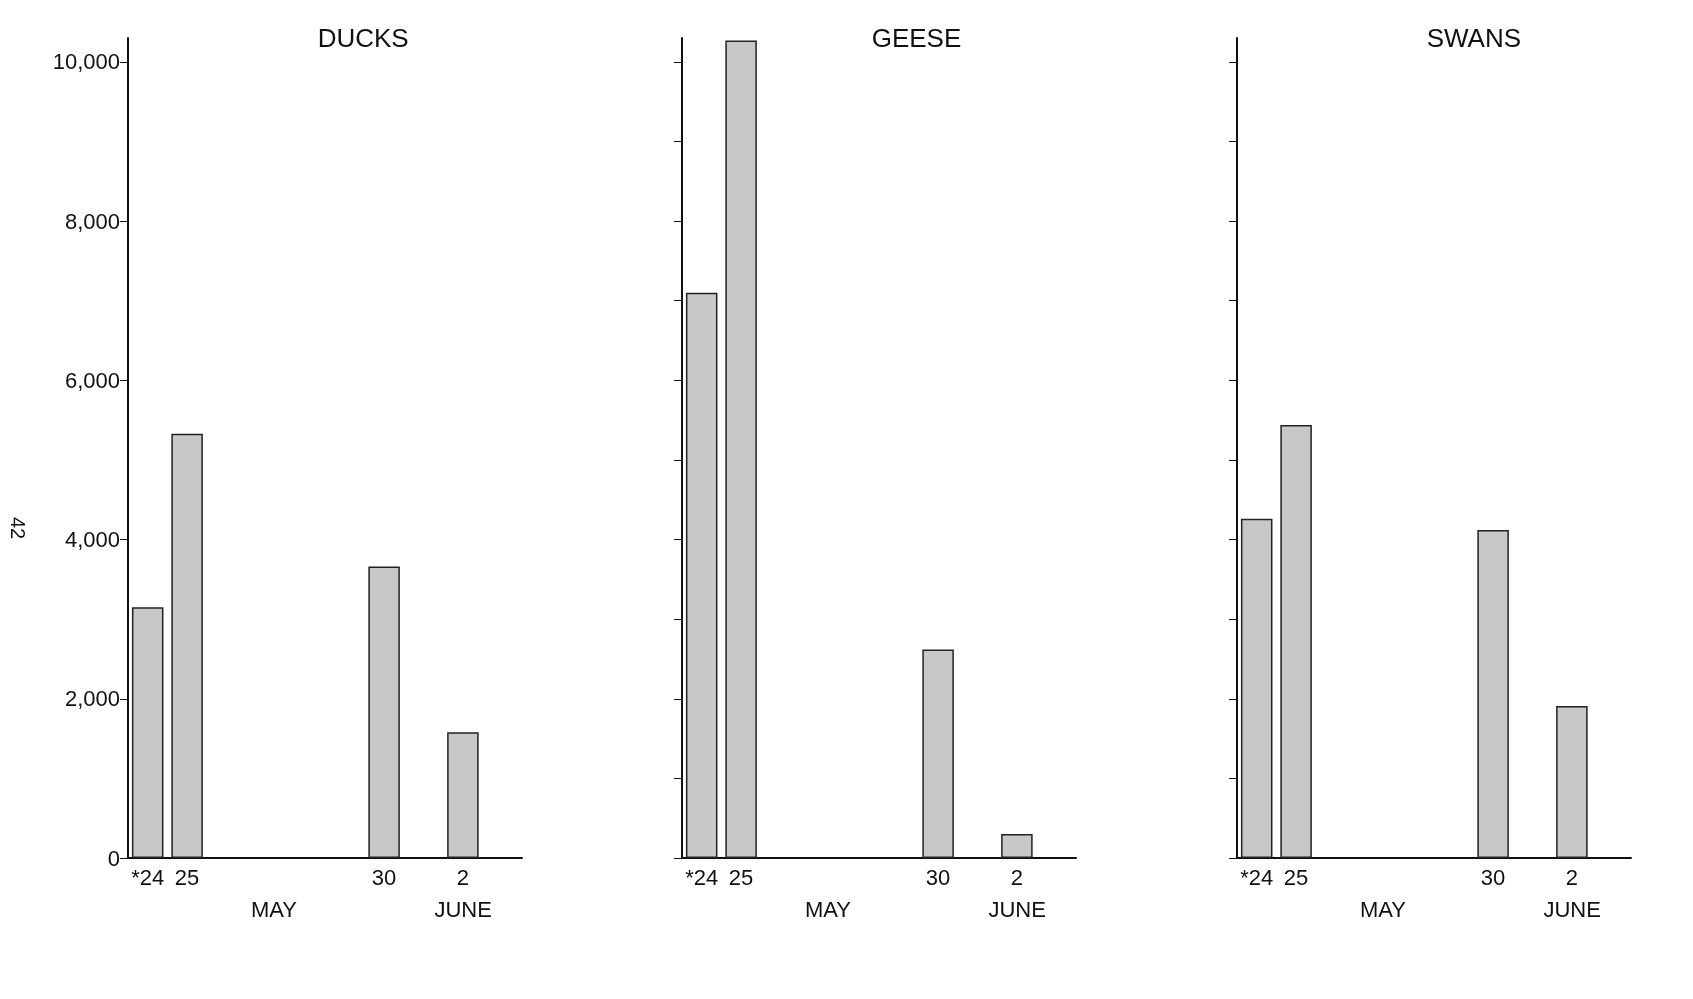 The image size is (1693, 999). I want to click on y-tick-label: 8,000, so click(92, 221).